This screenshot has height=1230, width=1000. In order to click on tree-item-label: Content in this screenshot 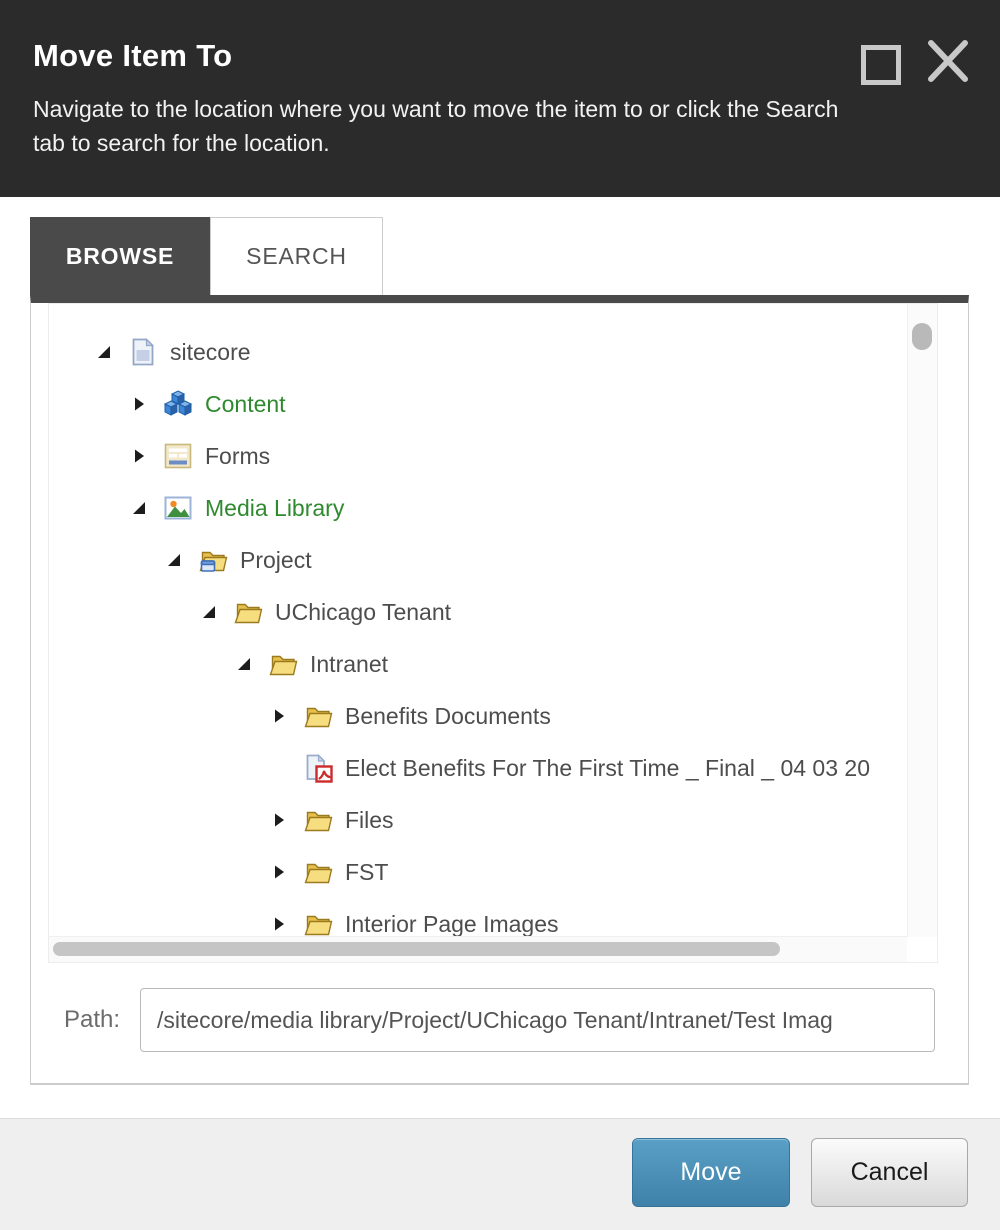, I will do `click(245, 403)`.